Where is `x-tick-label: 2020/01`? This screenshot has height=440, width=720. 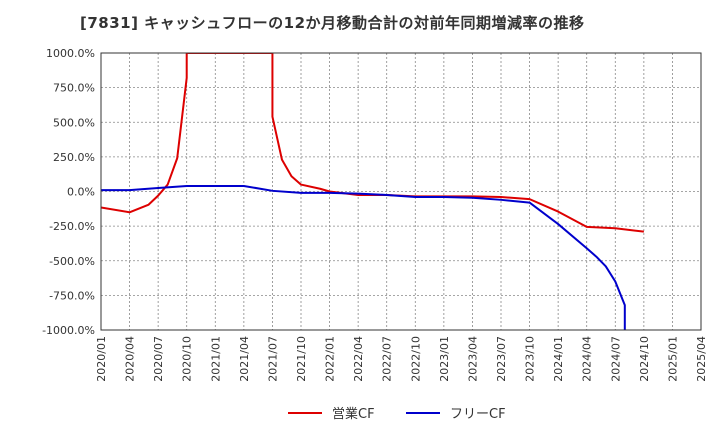 x-tick-label: 2020/01 is located at coordinates (101, 359).